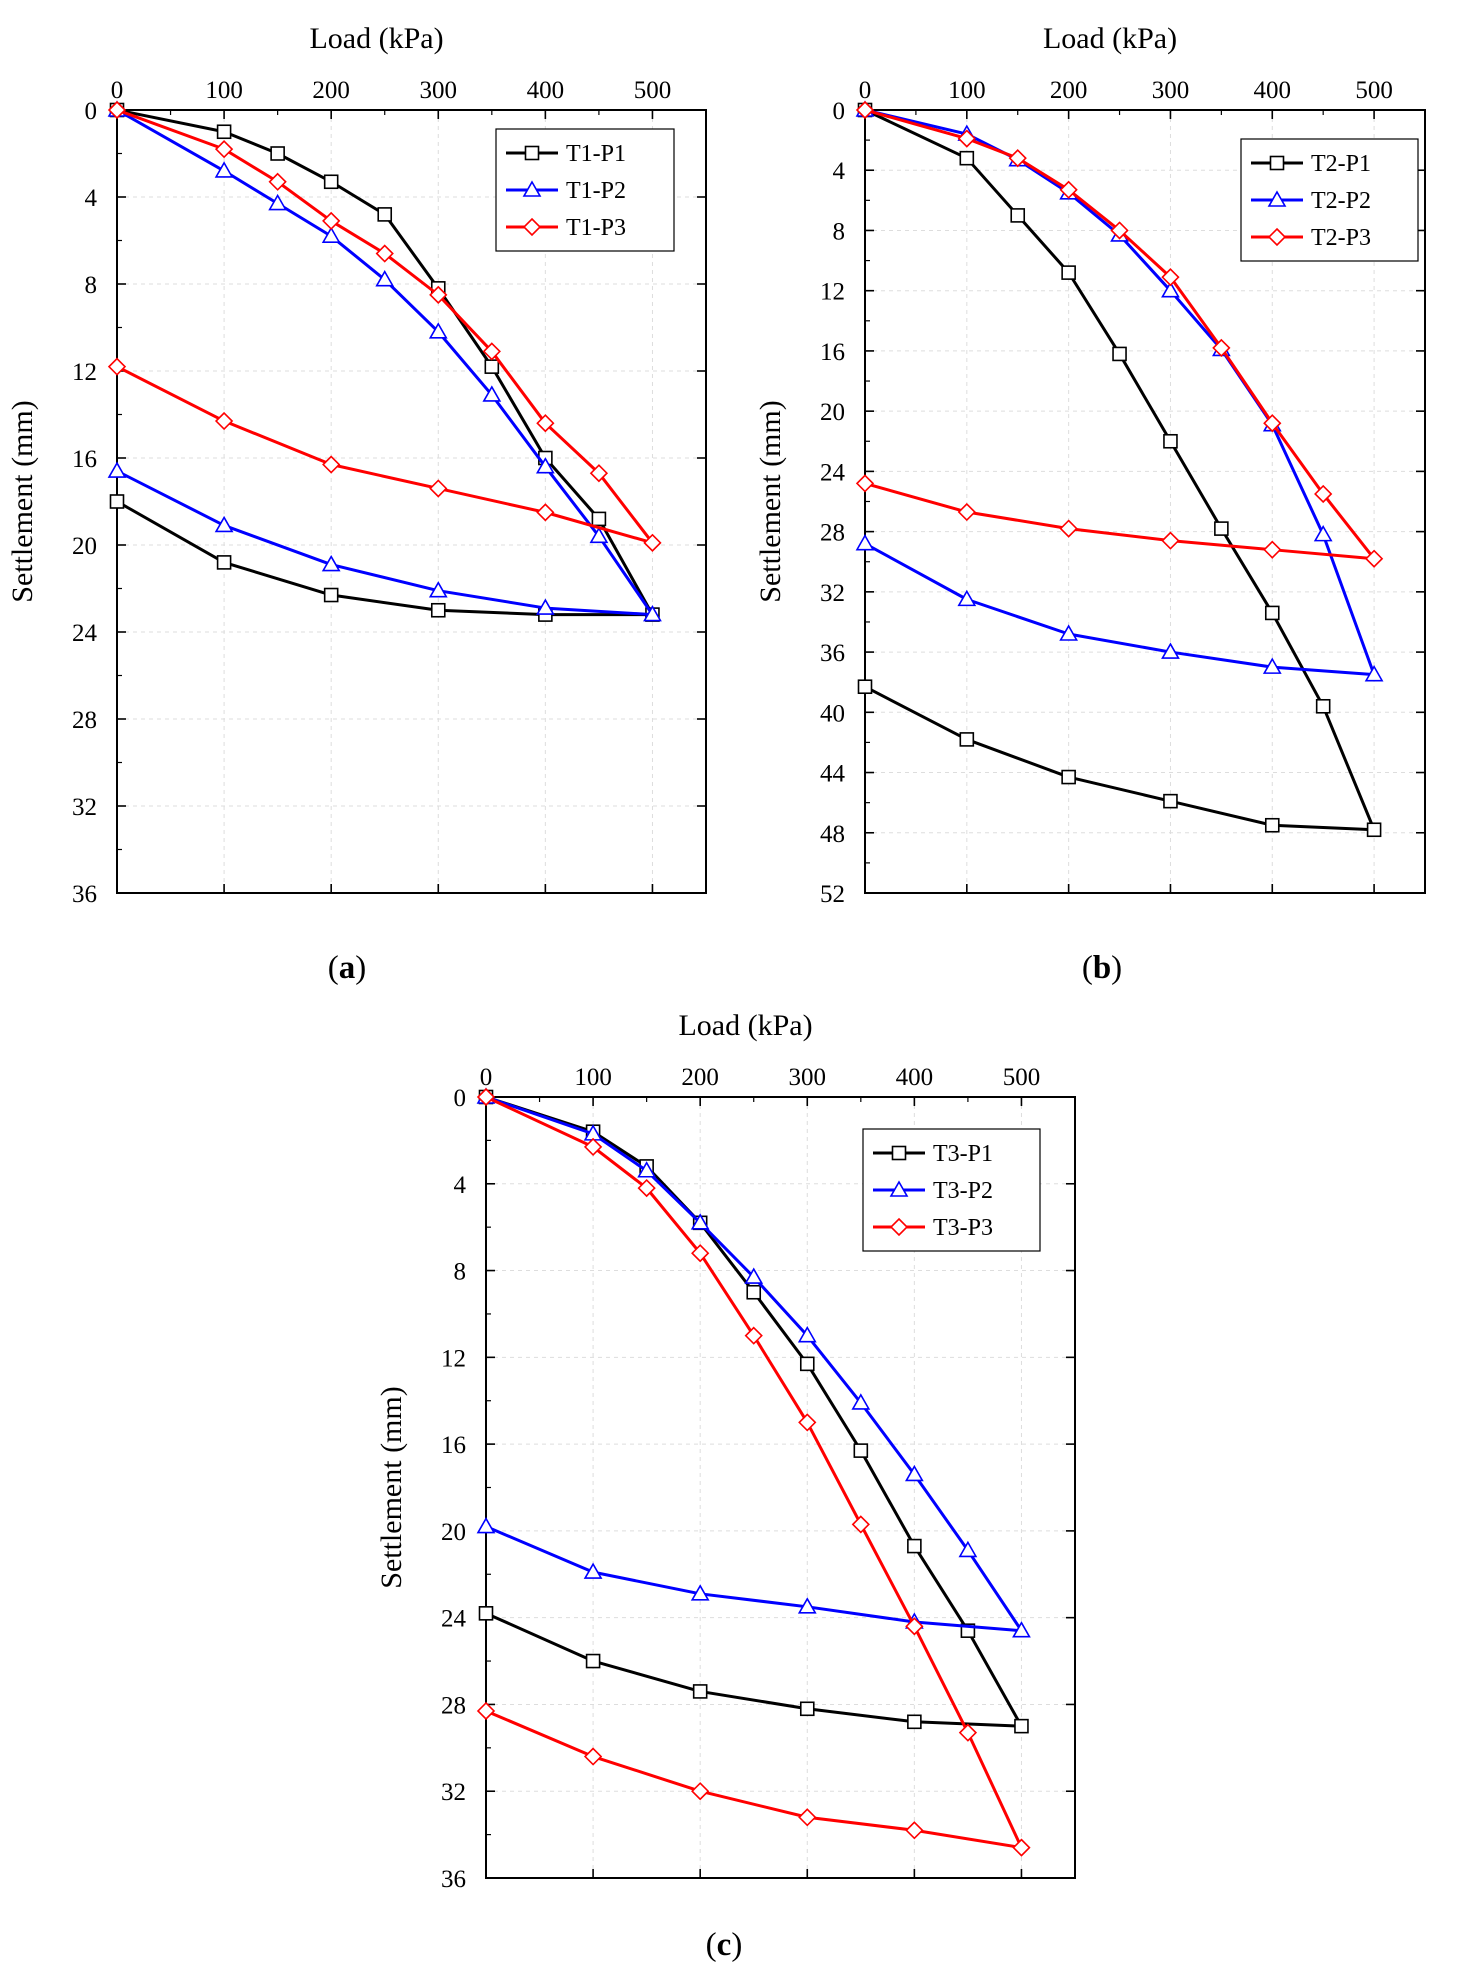 Image resolution: width=1466 pixels, height=1972 pixels. Describe the element at coordinates (460, 1272) in the screenshot. I see `y-tick-label-c: 8` at that location.